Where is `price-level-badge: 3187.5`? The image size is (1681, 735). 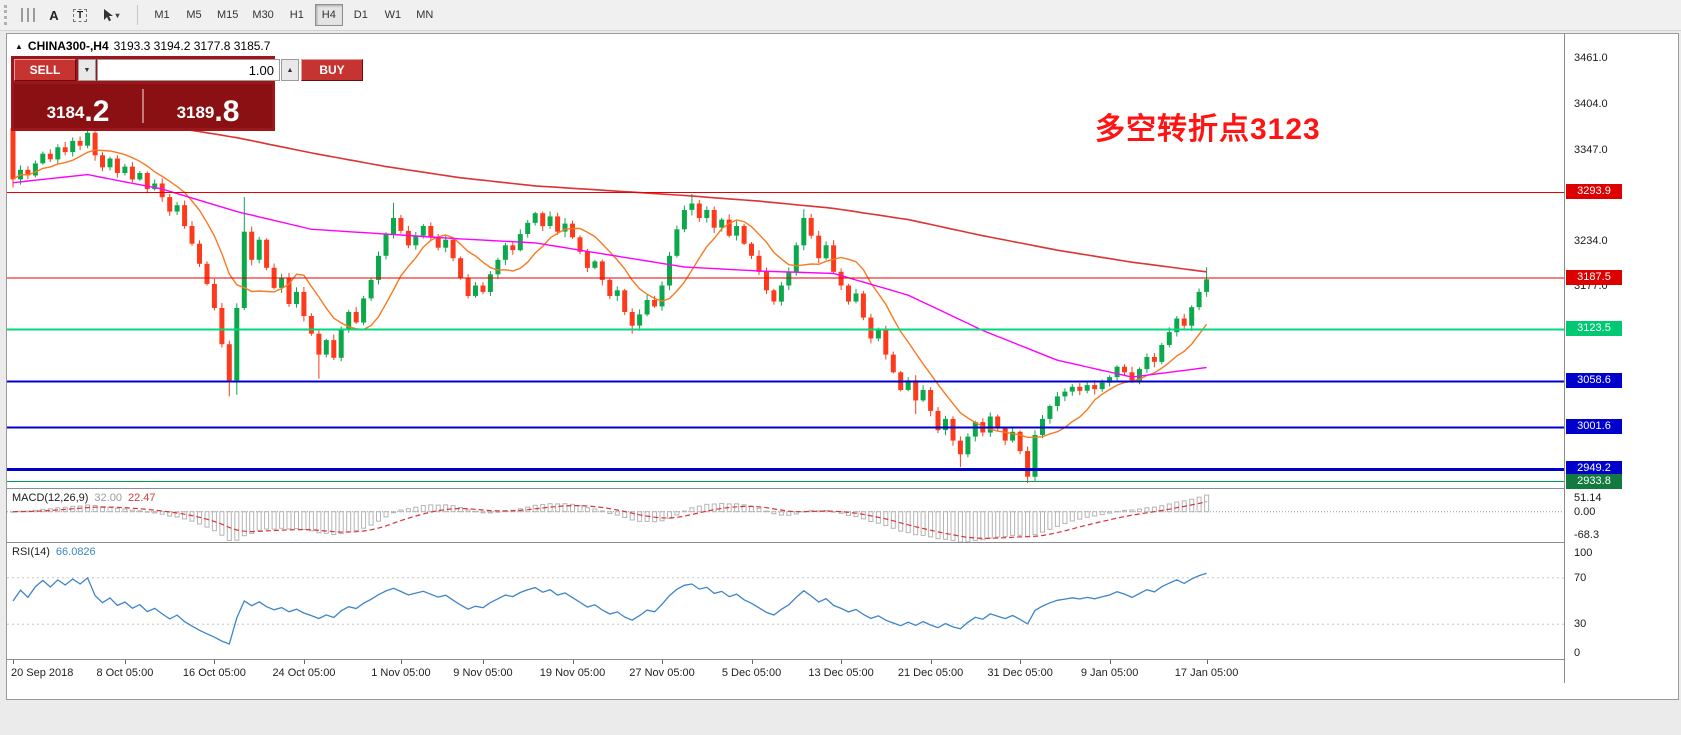 price-level-badge: 3187.5 is located at coordinates (1594, 277).